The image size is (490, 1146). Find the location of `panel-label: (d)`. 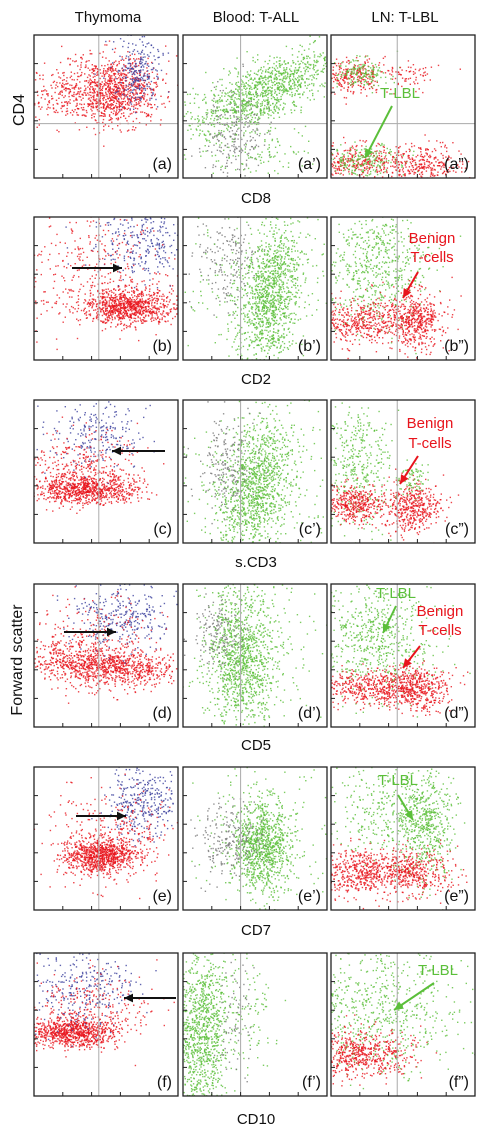

panel-label: (d) is located at coordinates (162, 713).